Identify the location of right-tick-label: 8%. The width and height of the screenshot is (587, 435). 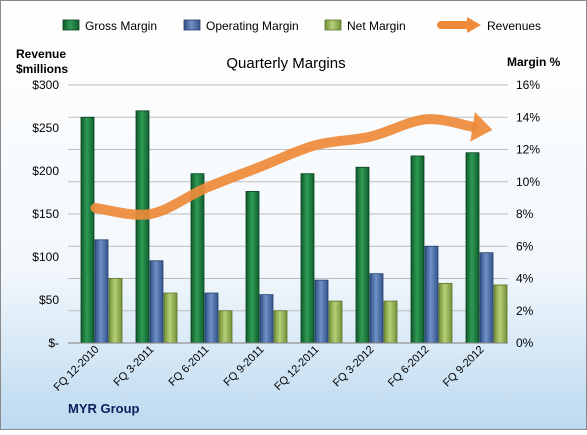
(525, 214).